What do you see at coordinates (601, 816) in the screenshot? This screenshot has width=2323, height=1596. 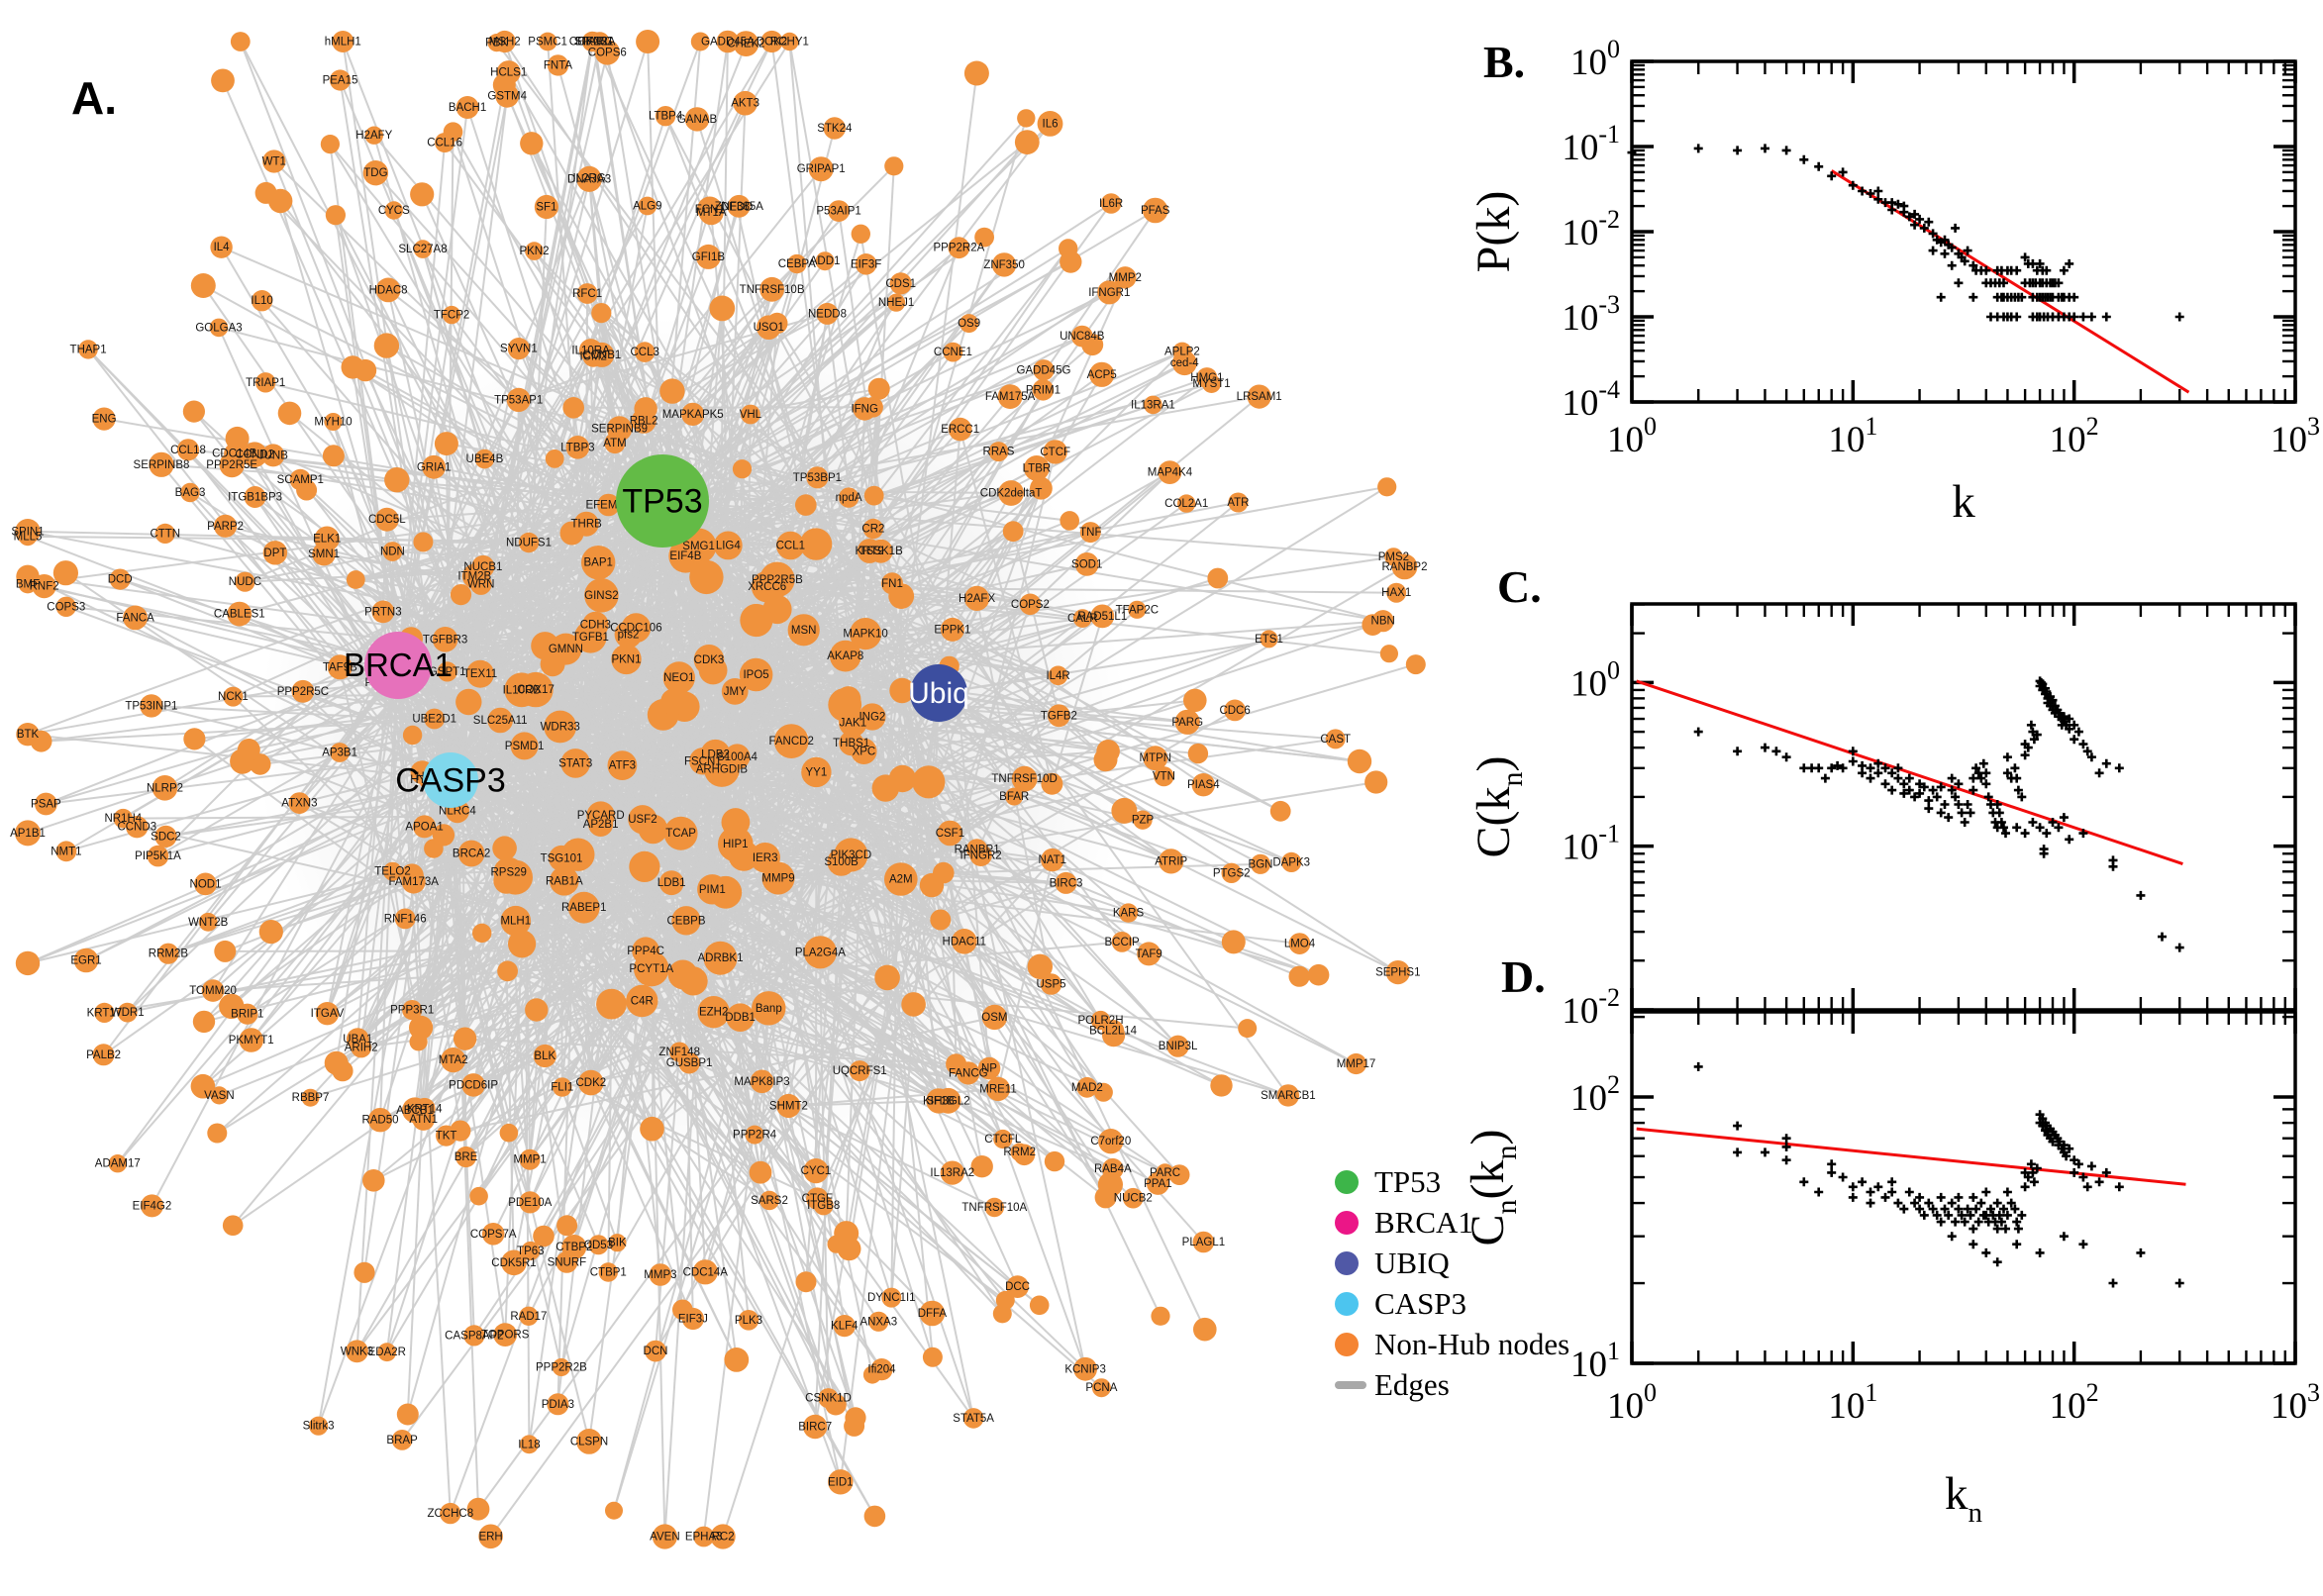 I see `svg-text: PYCARD` at bounding box center [601, 816].